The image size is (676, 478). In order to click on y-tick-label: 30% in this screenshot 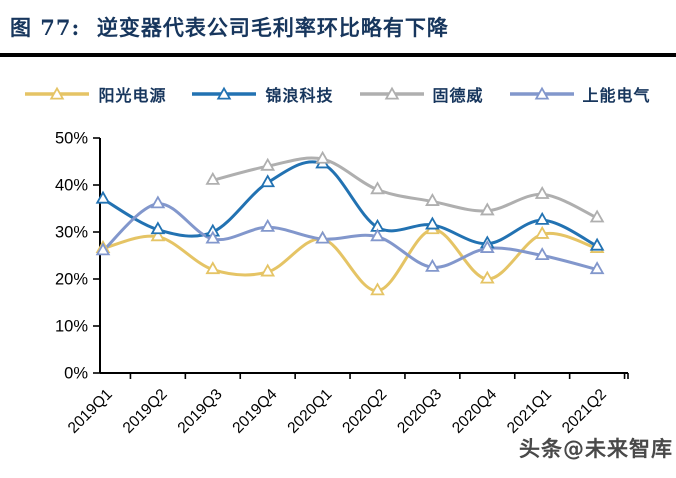, I will do `click(71, 233)`.